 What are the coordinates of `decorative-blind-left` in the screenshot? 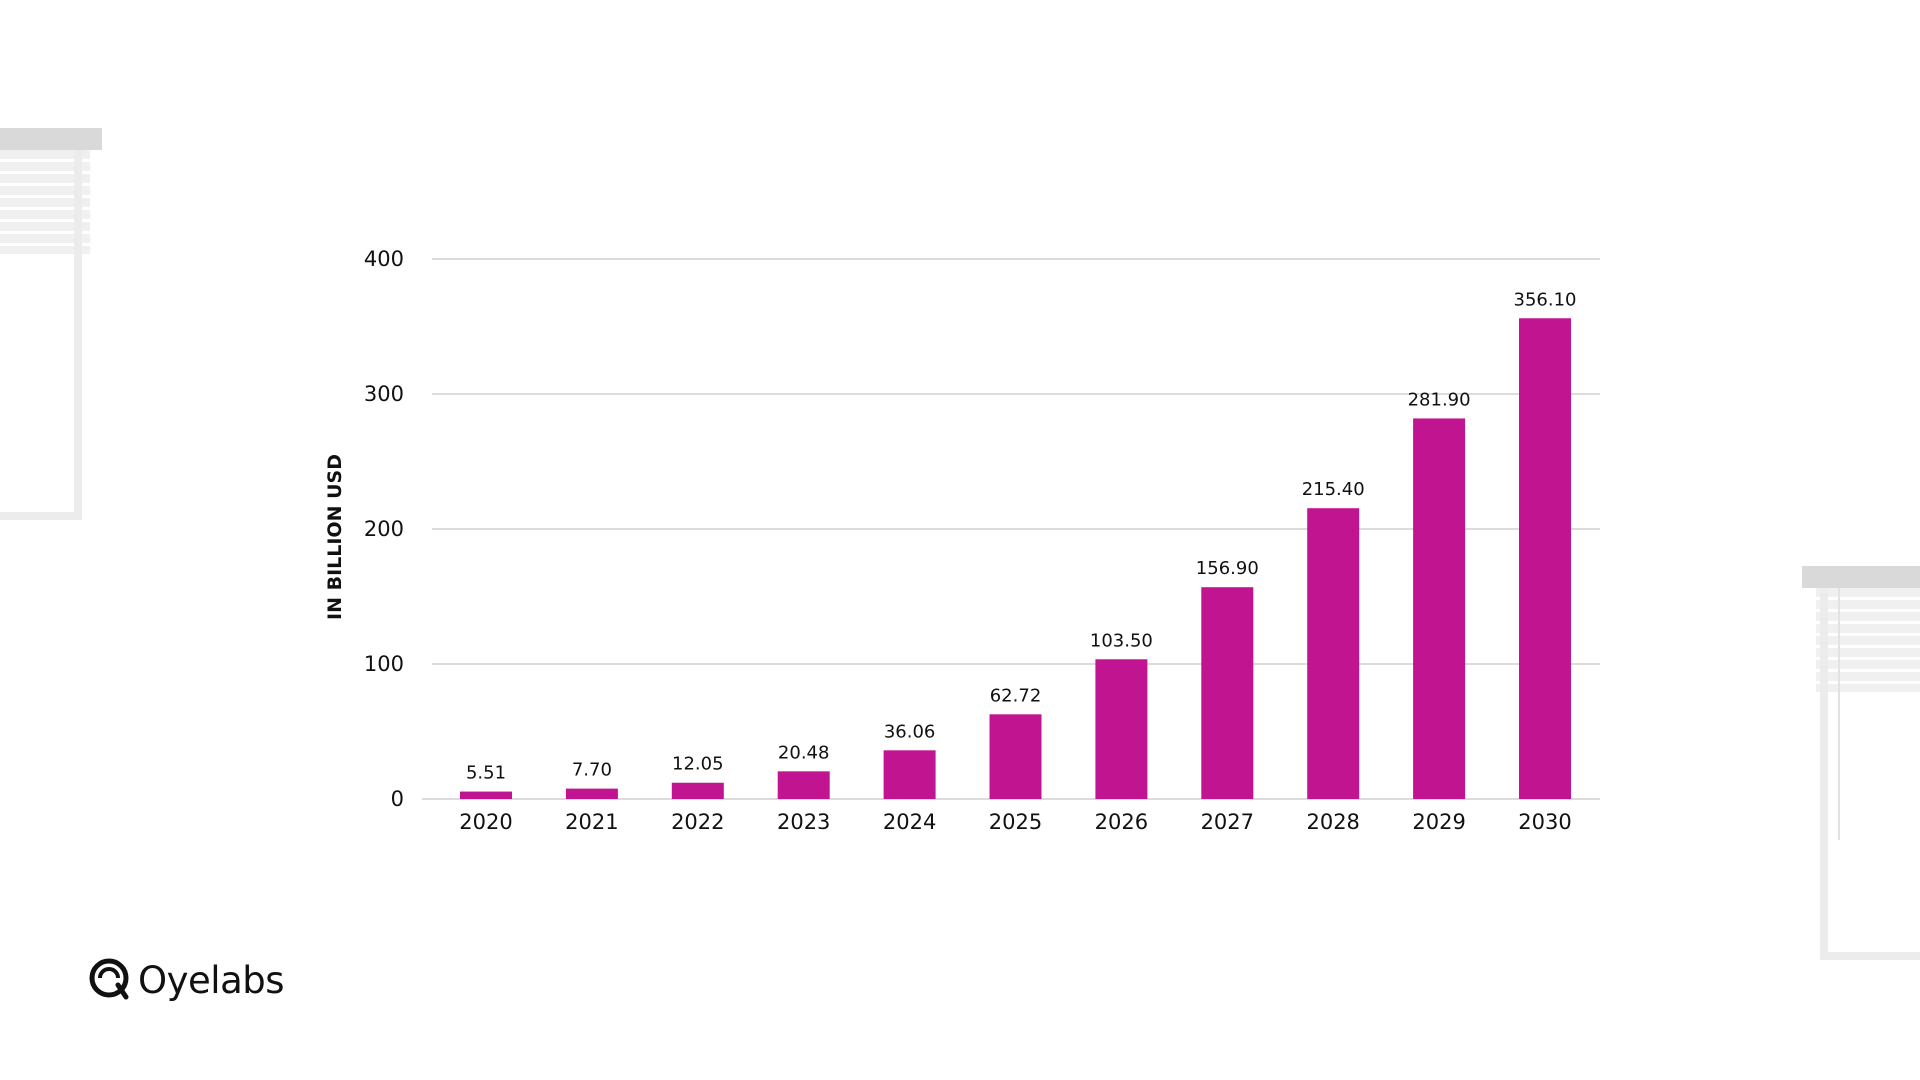 It's located at (51, 324).